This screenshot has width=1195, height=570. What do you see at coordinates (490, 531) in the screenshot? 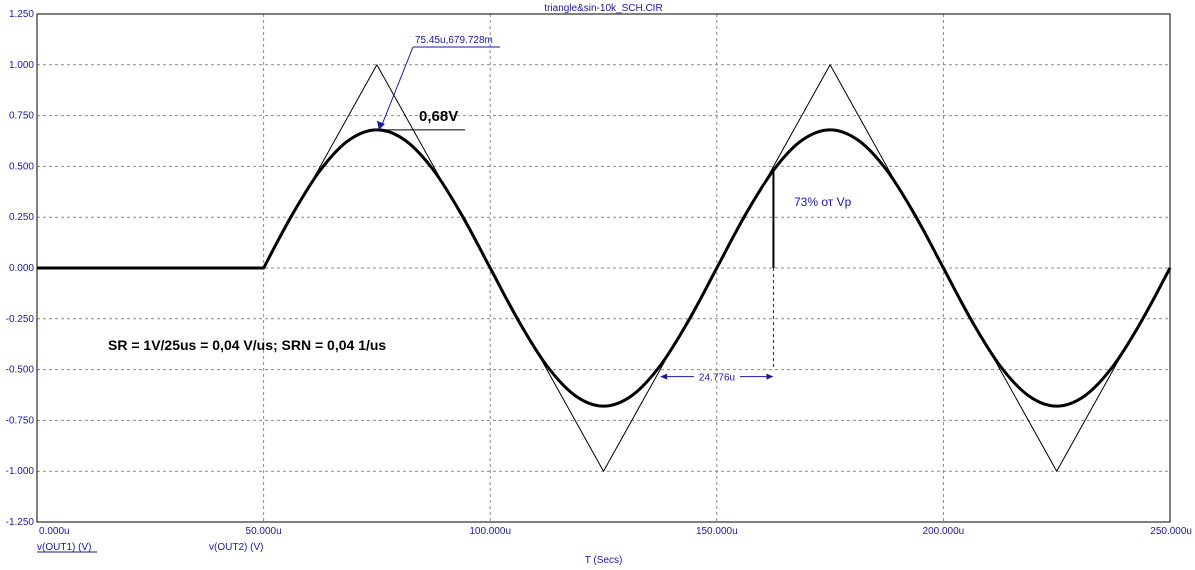
I see `x-tick-label: 100.000u` at bounding box center [490, 531].